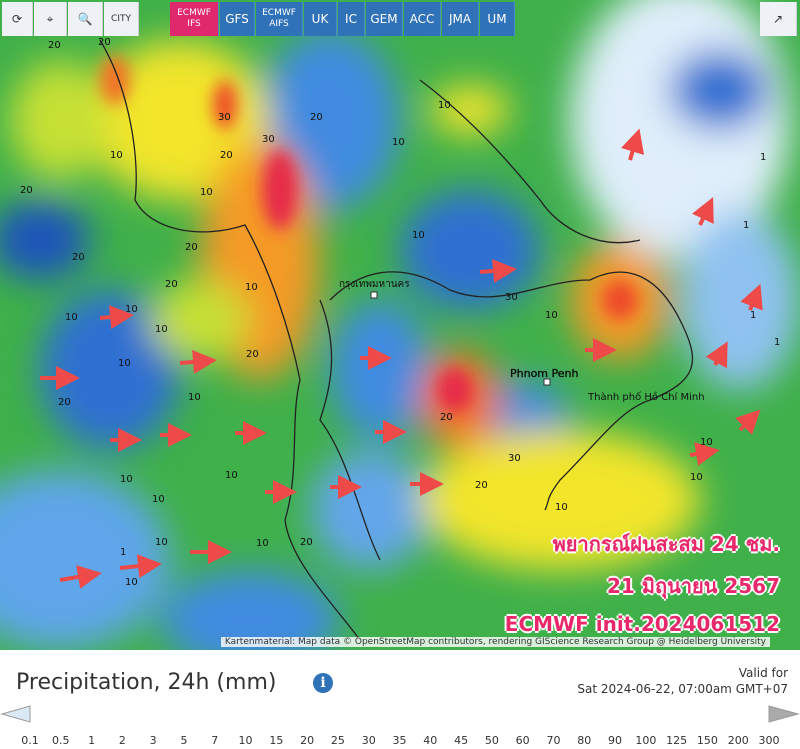  What do you see at coordinates (460, 19) in the screenshot?
I see `model-tab: JMA` at bounding box center [460, 19].